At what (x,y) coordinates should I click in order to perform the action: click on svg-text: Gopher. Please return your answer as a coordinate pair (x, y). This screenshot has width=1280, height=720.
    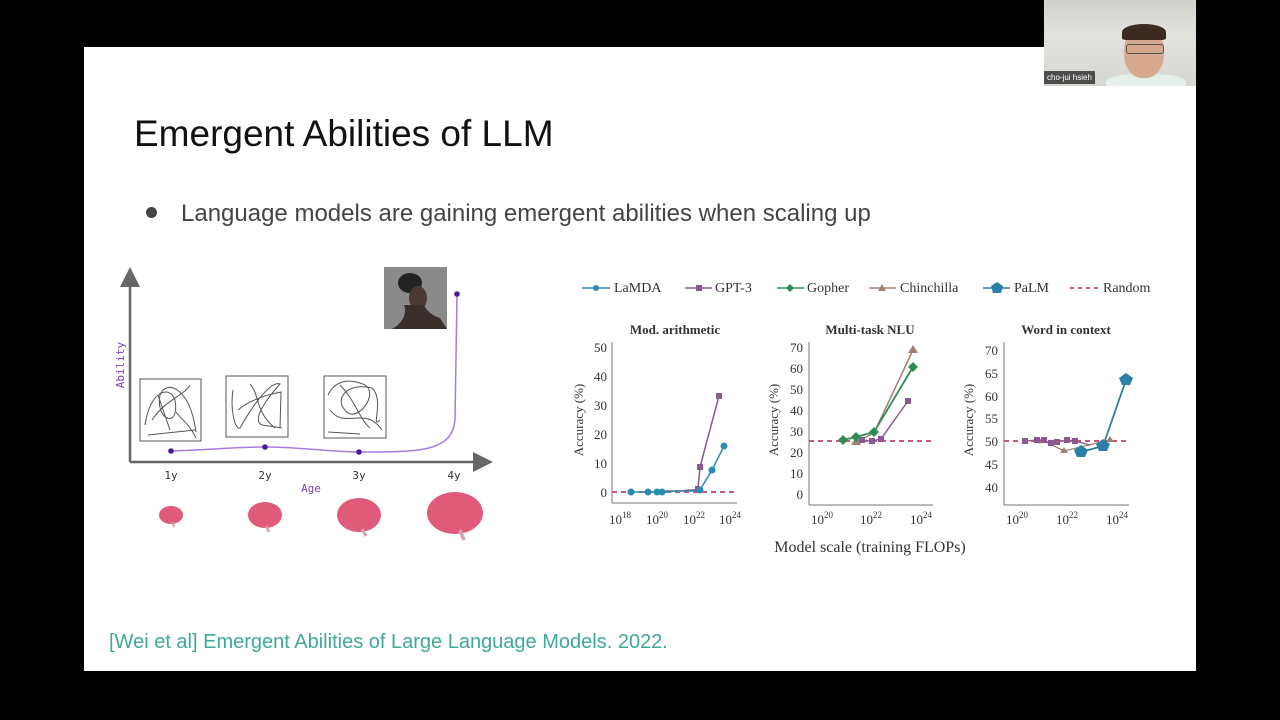
    Looking at the image, I should click on (828, 288).